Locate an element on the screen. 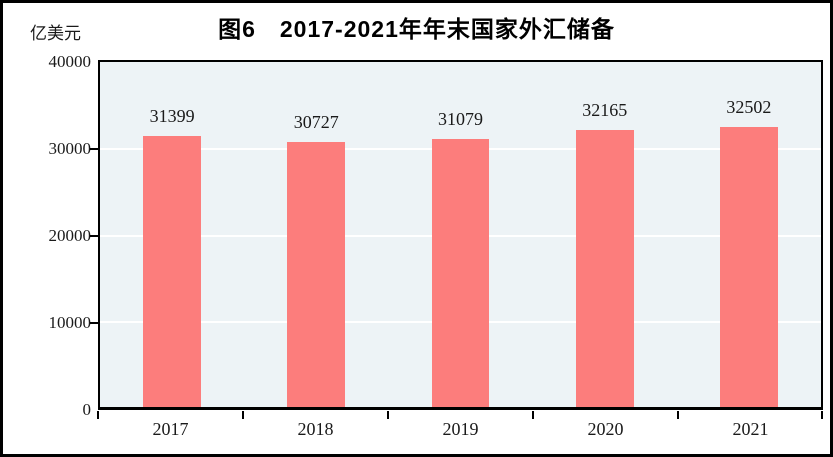 The image size is (833, 457). data-label: 31399 is located at coordinates (172, 116).